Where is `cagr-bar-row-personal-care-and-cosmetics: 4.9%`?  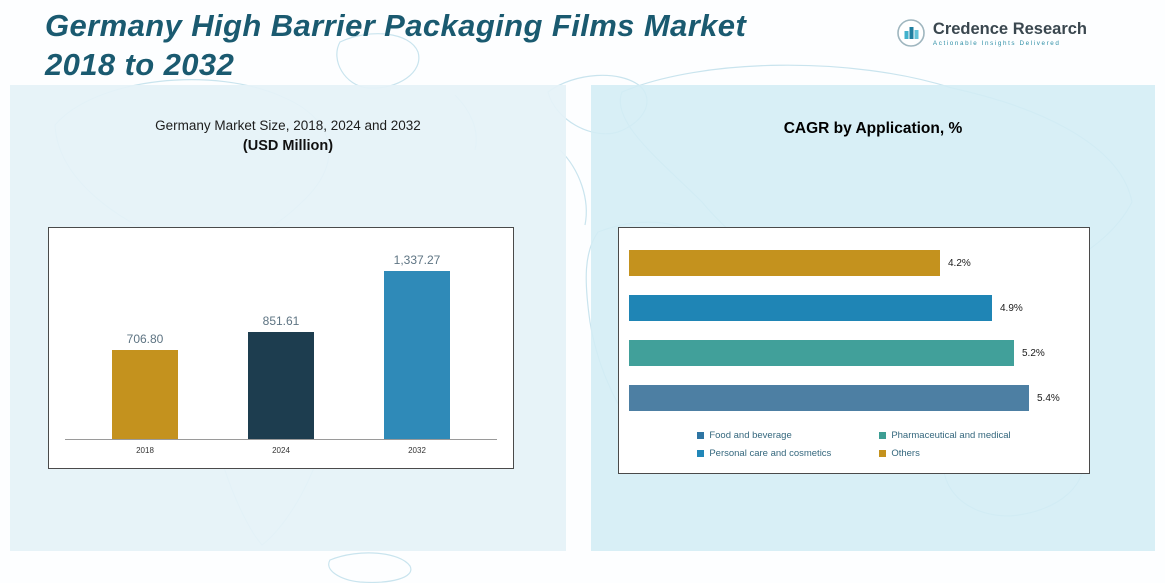
cagr-bar-row-personal-care-and-cosmetics: 4.9% is located at coordinates (859, 308).